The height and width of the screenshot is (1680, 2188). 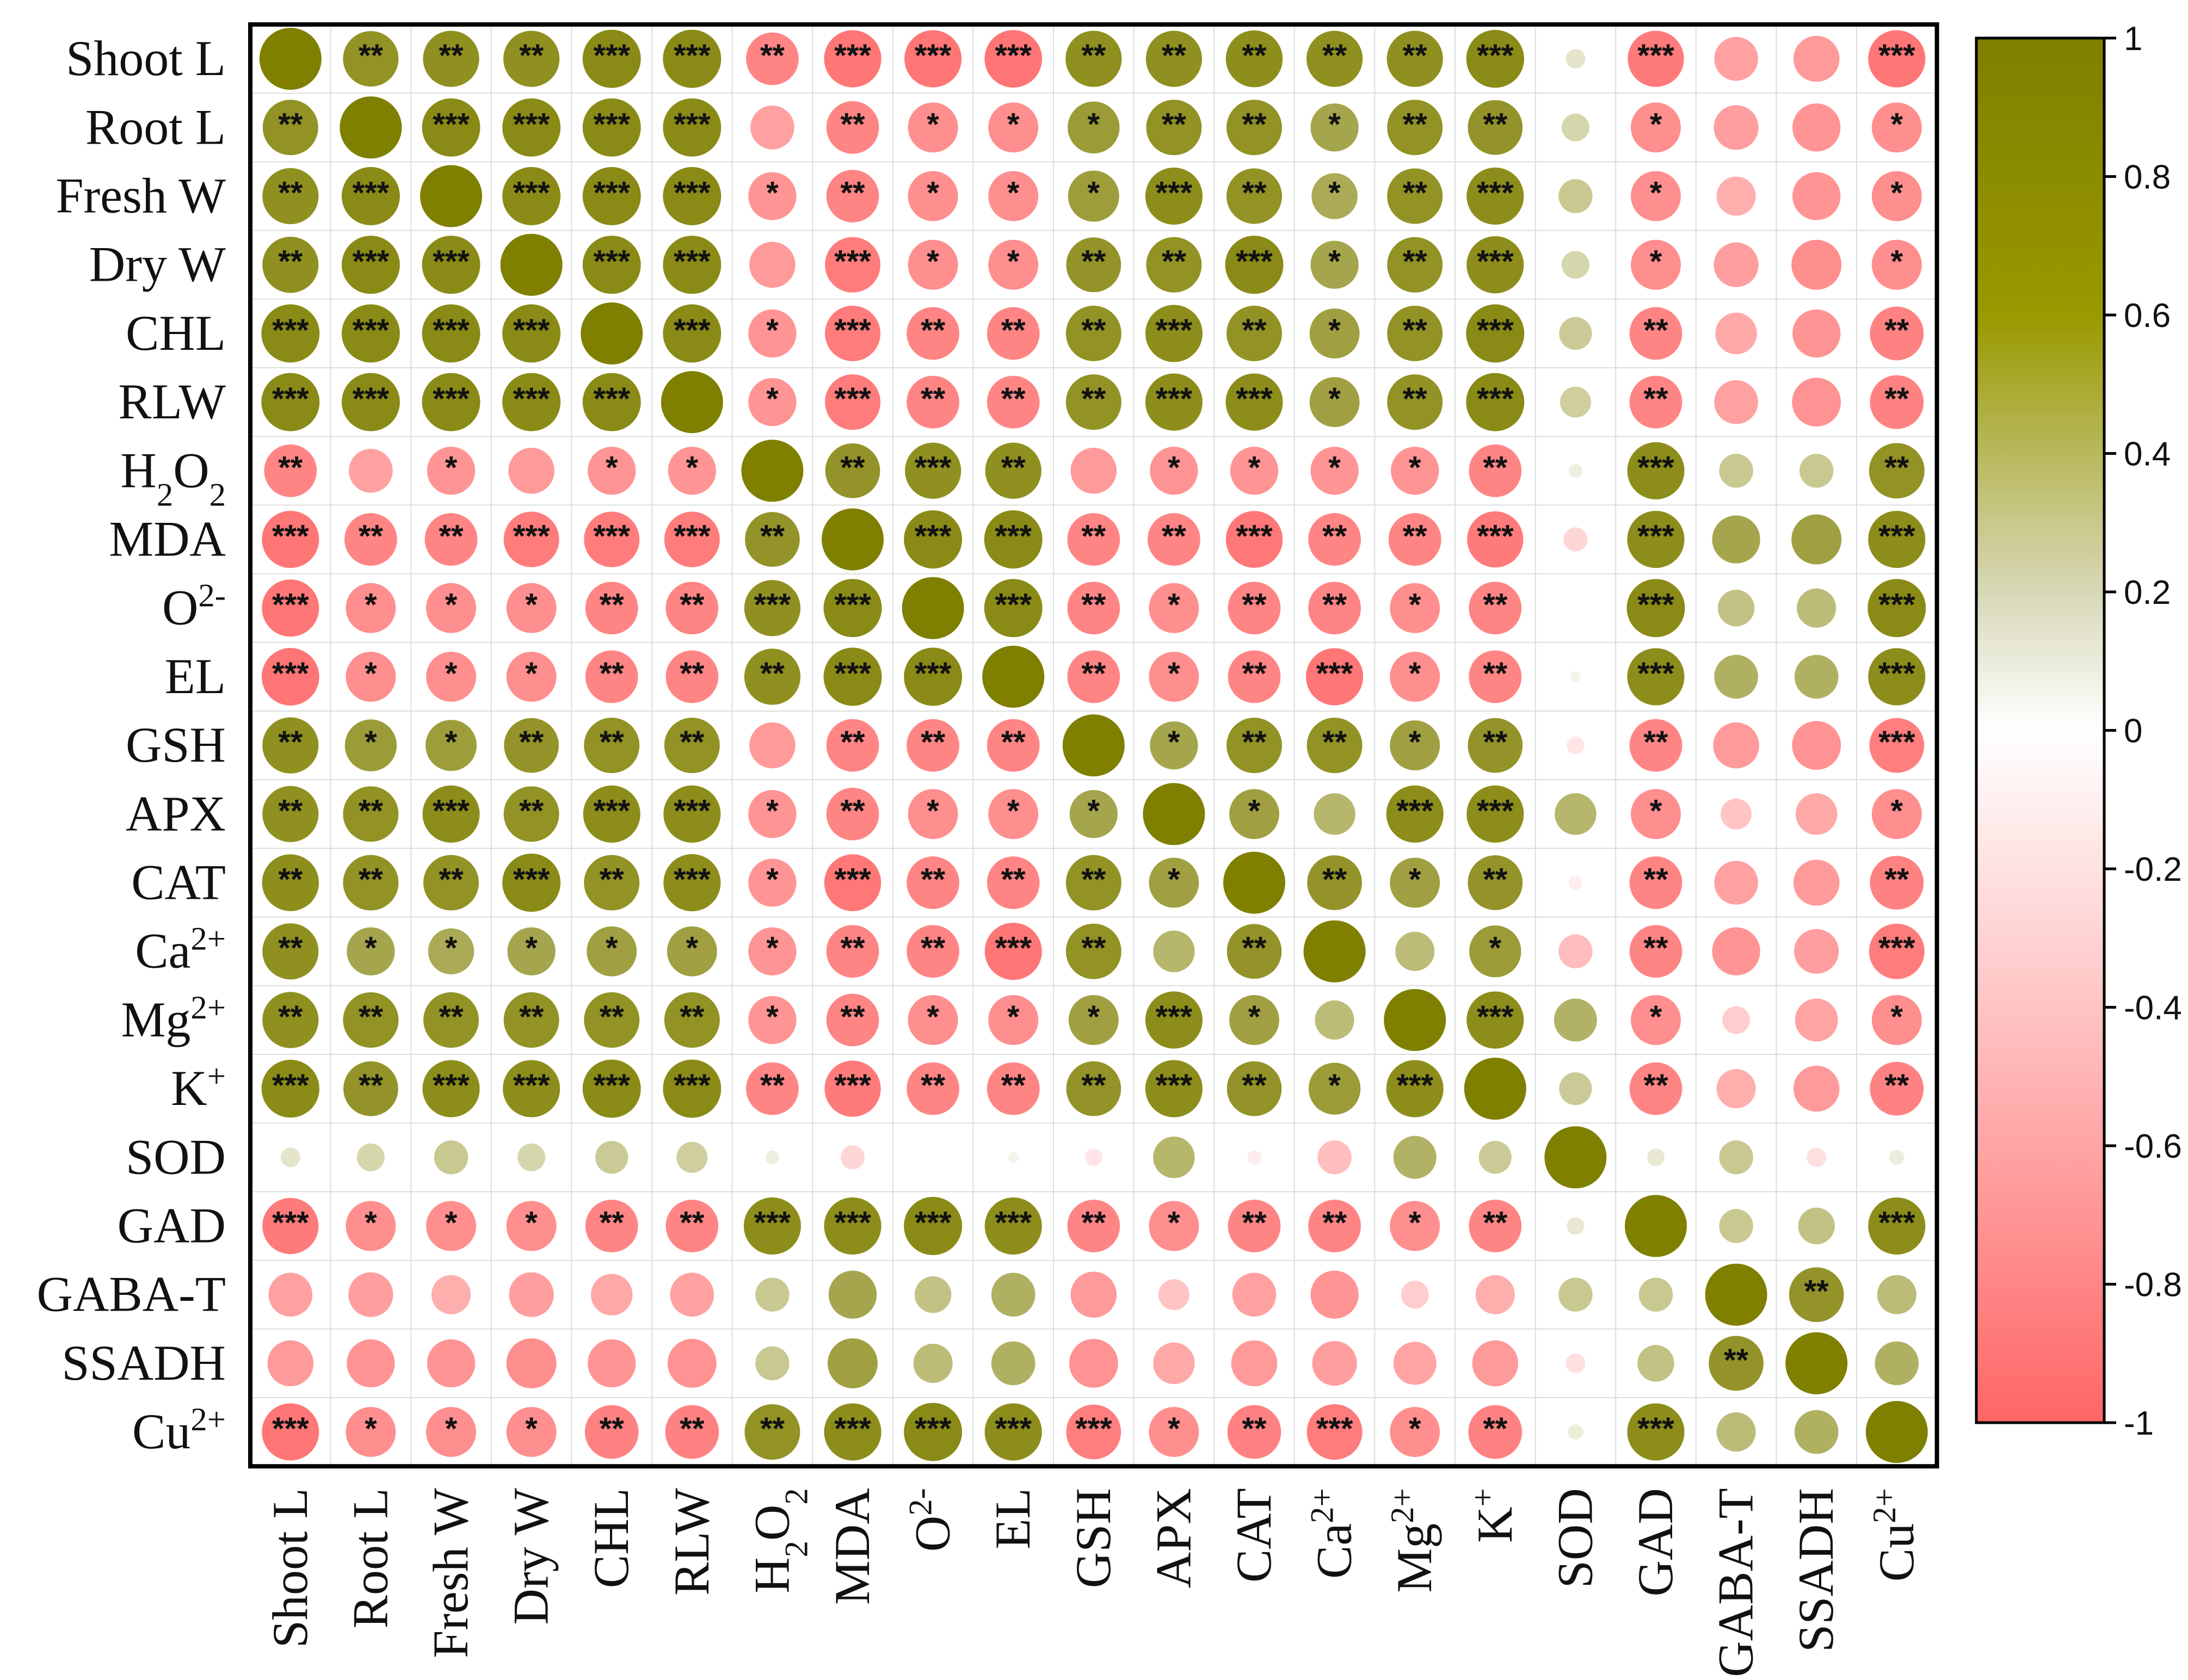 I want to click on row-label-Root L: Root L, so click(x=155, y=127).